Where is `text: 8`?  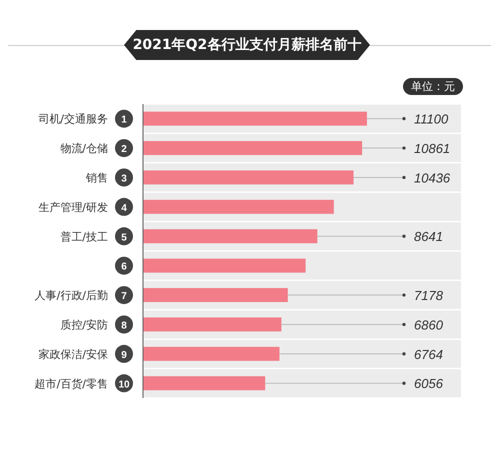
text: 8 is located at coordinates (124, 326).